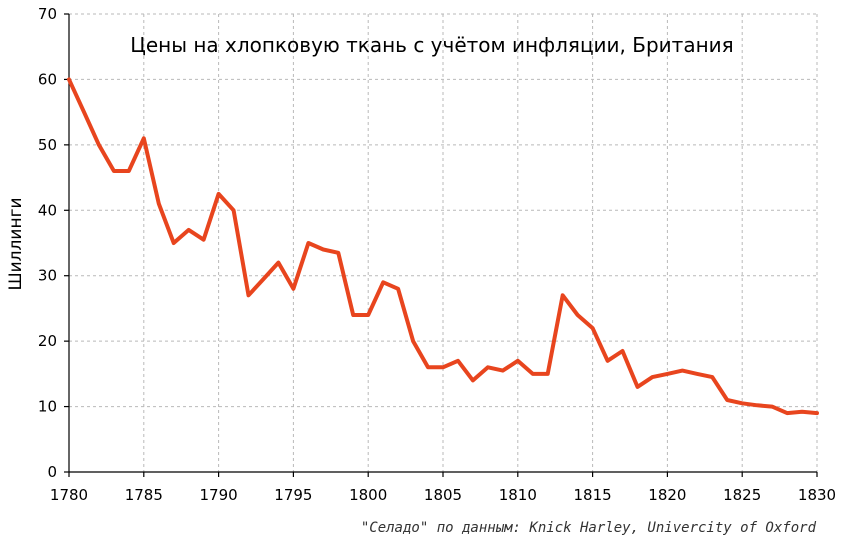 This screenshot has height=545, width=851. I want to click on x-tick-label: 1785, so click(144, 495).